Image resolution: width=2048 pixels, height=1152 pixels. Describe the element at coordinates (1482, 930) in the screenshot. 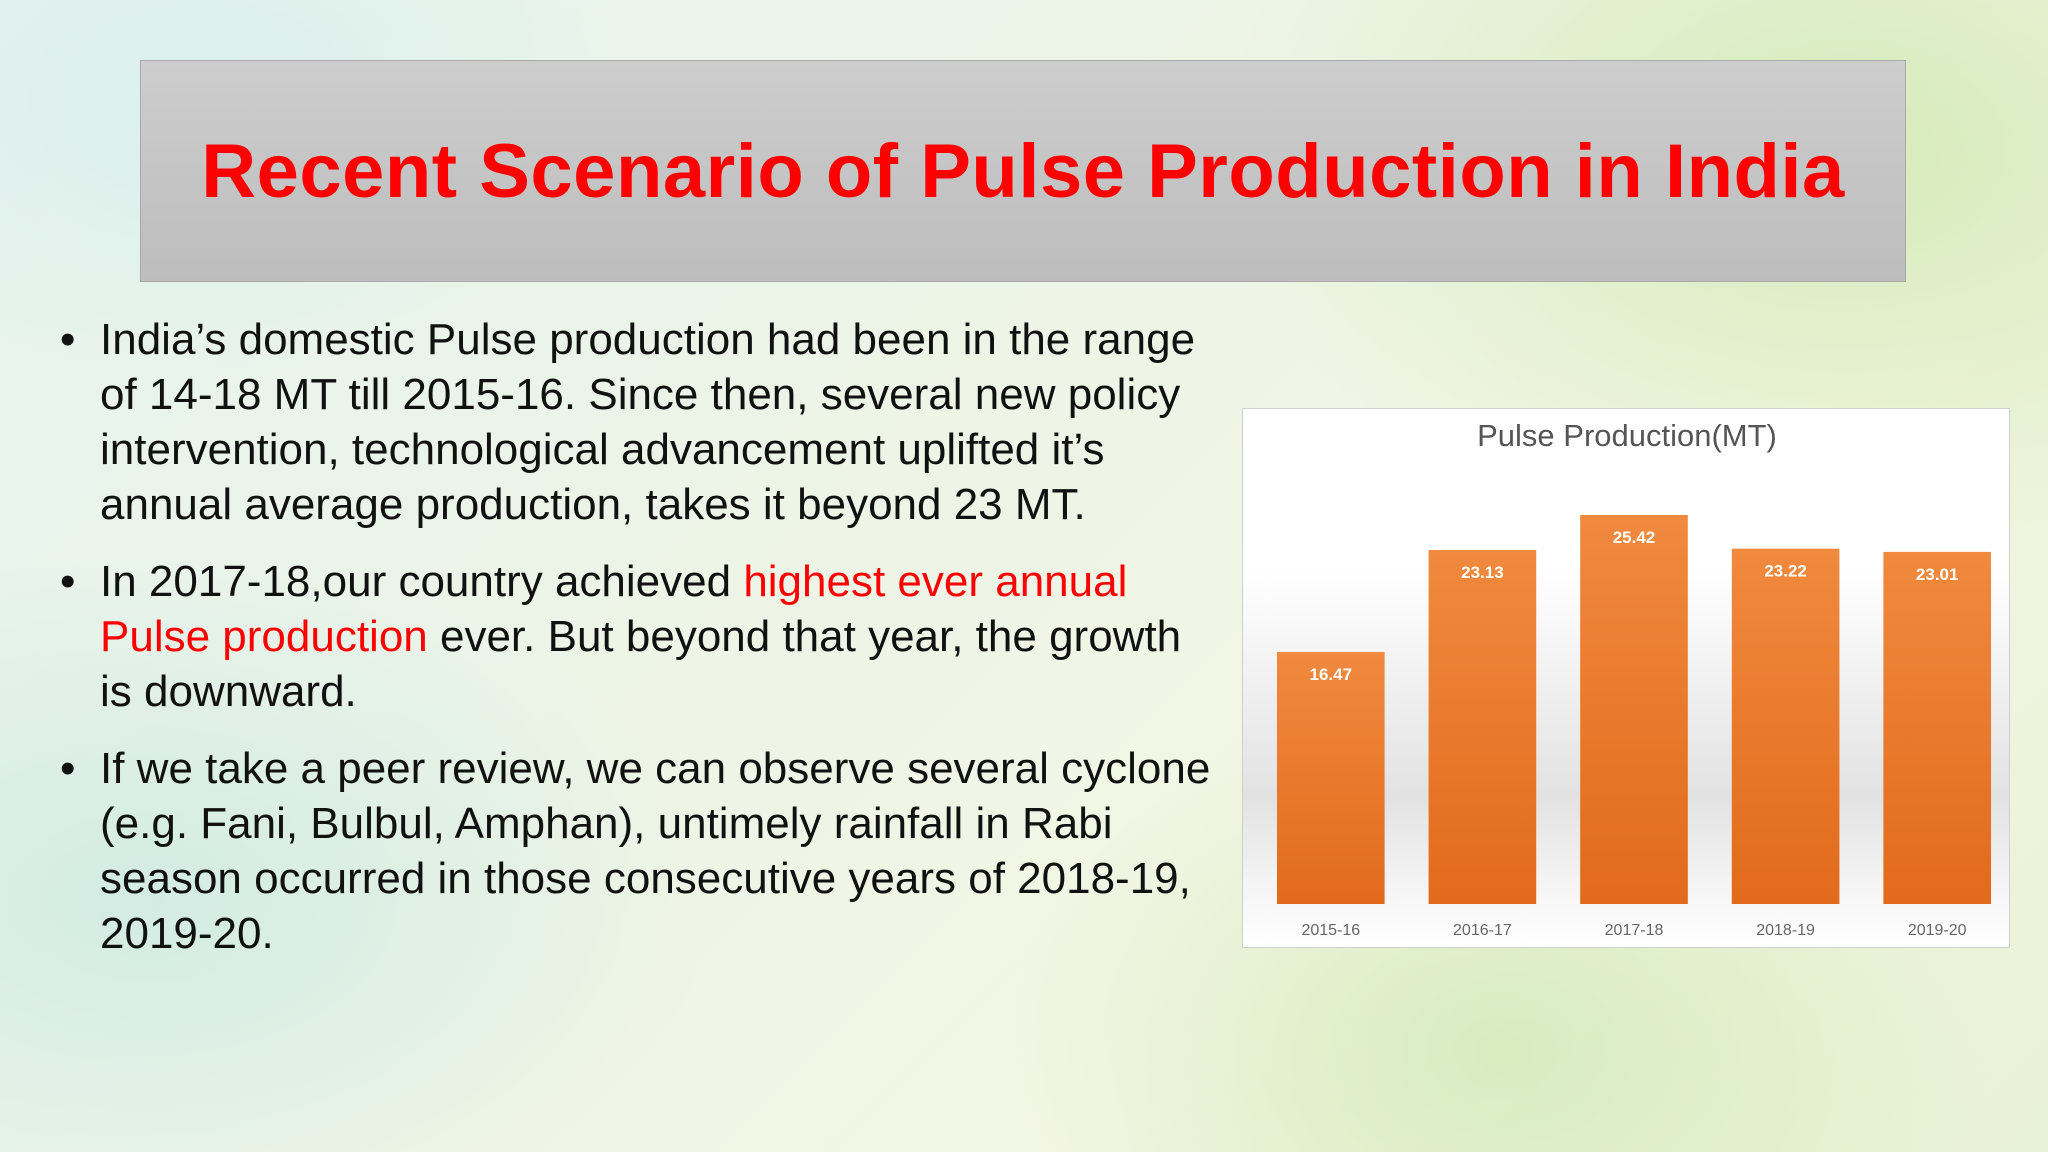

I see `x-tick-label: 2016-17` at that location.